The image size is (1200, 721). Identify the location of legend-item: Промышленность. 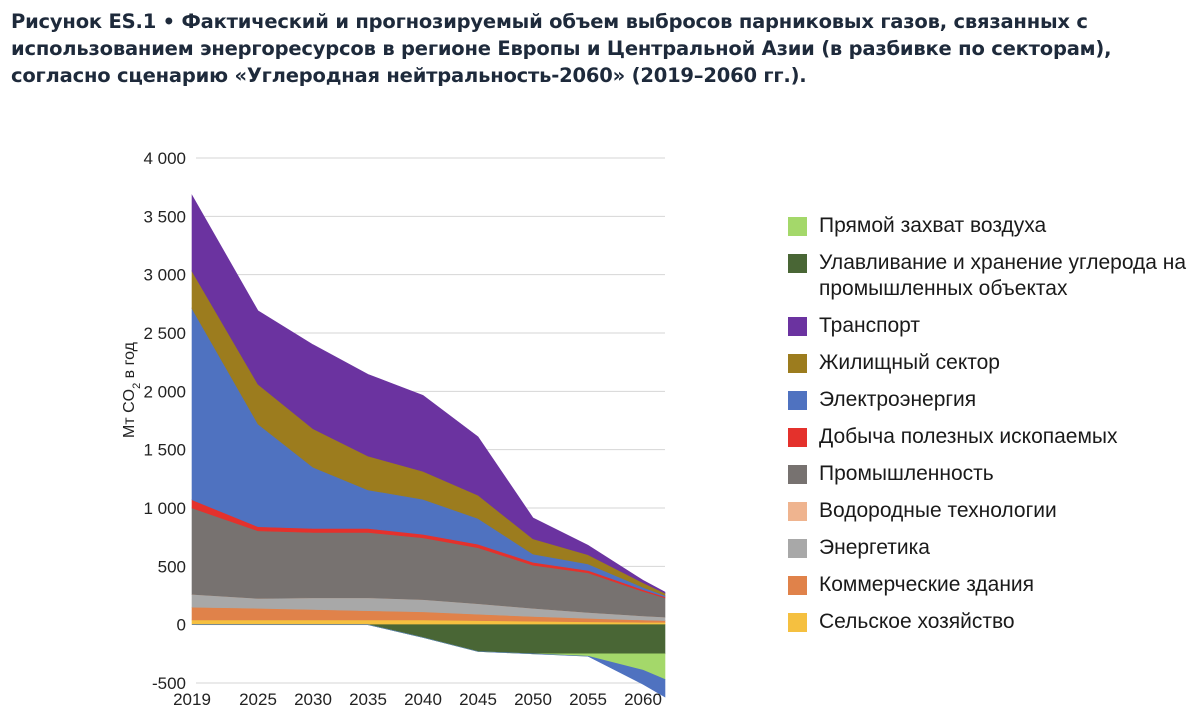
(993, 474).